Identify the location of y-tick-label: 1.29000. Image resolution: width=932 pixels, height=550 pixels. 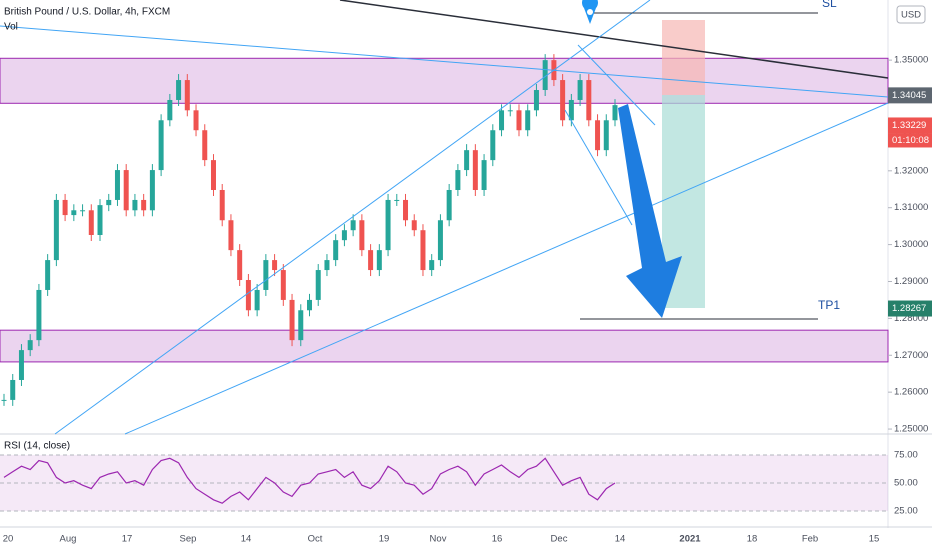
(911, 281).